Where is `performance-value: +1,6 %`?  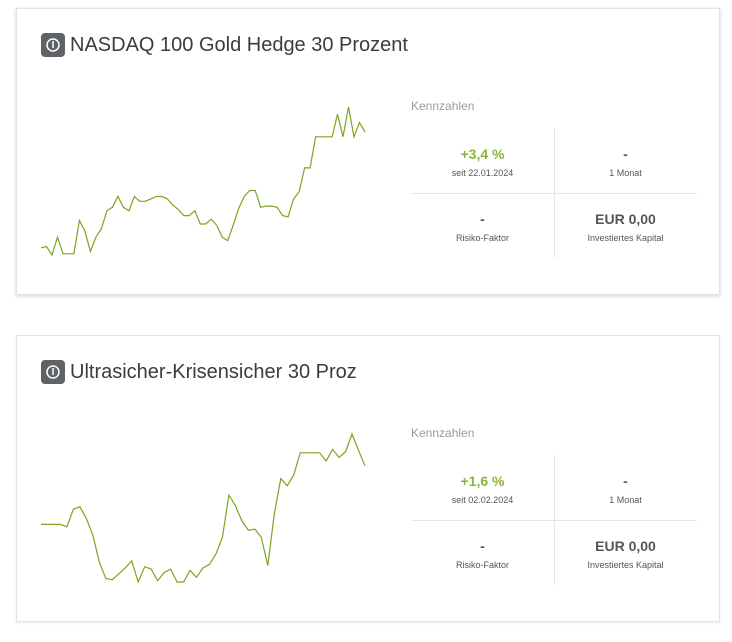
performance-value: +1,6 % is located at coordinates (482, 481).